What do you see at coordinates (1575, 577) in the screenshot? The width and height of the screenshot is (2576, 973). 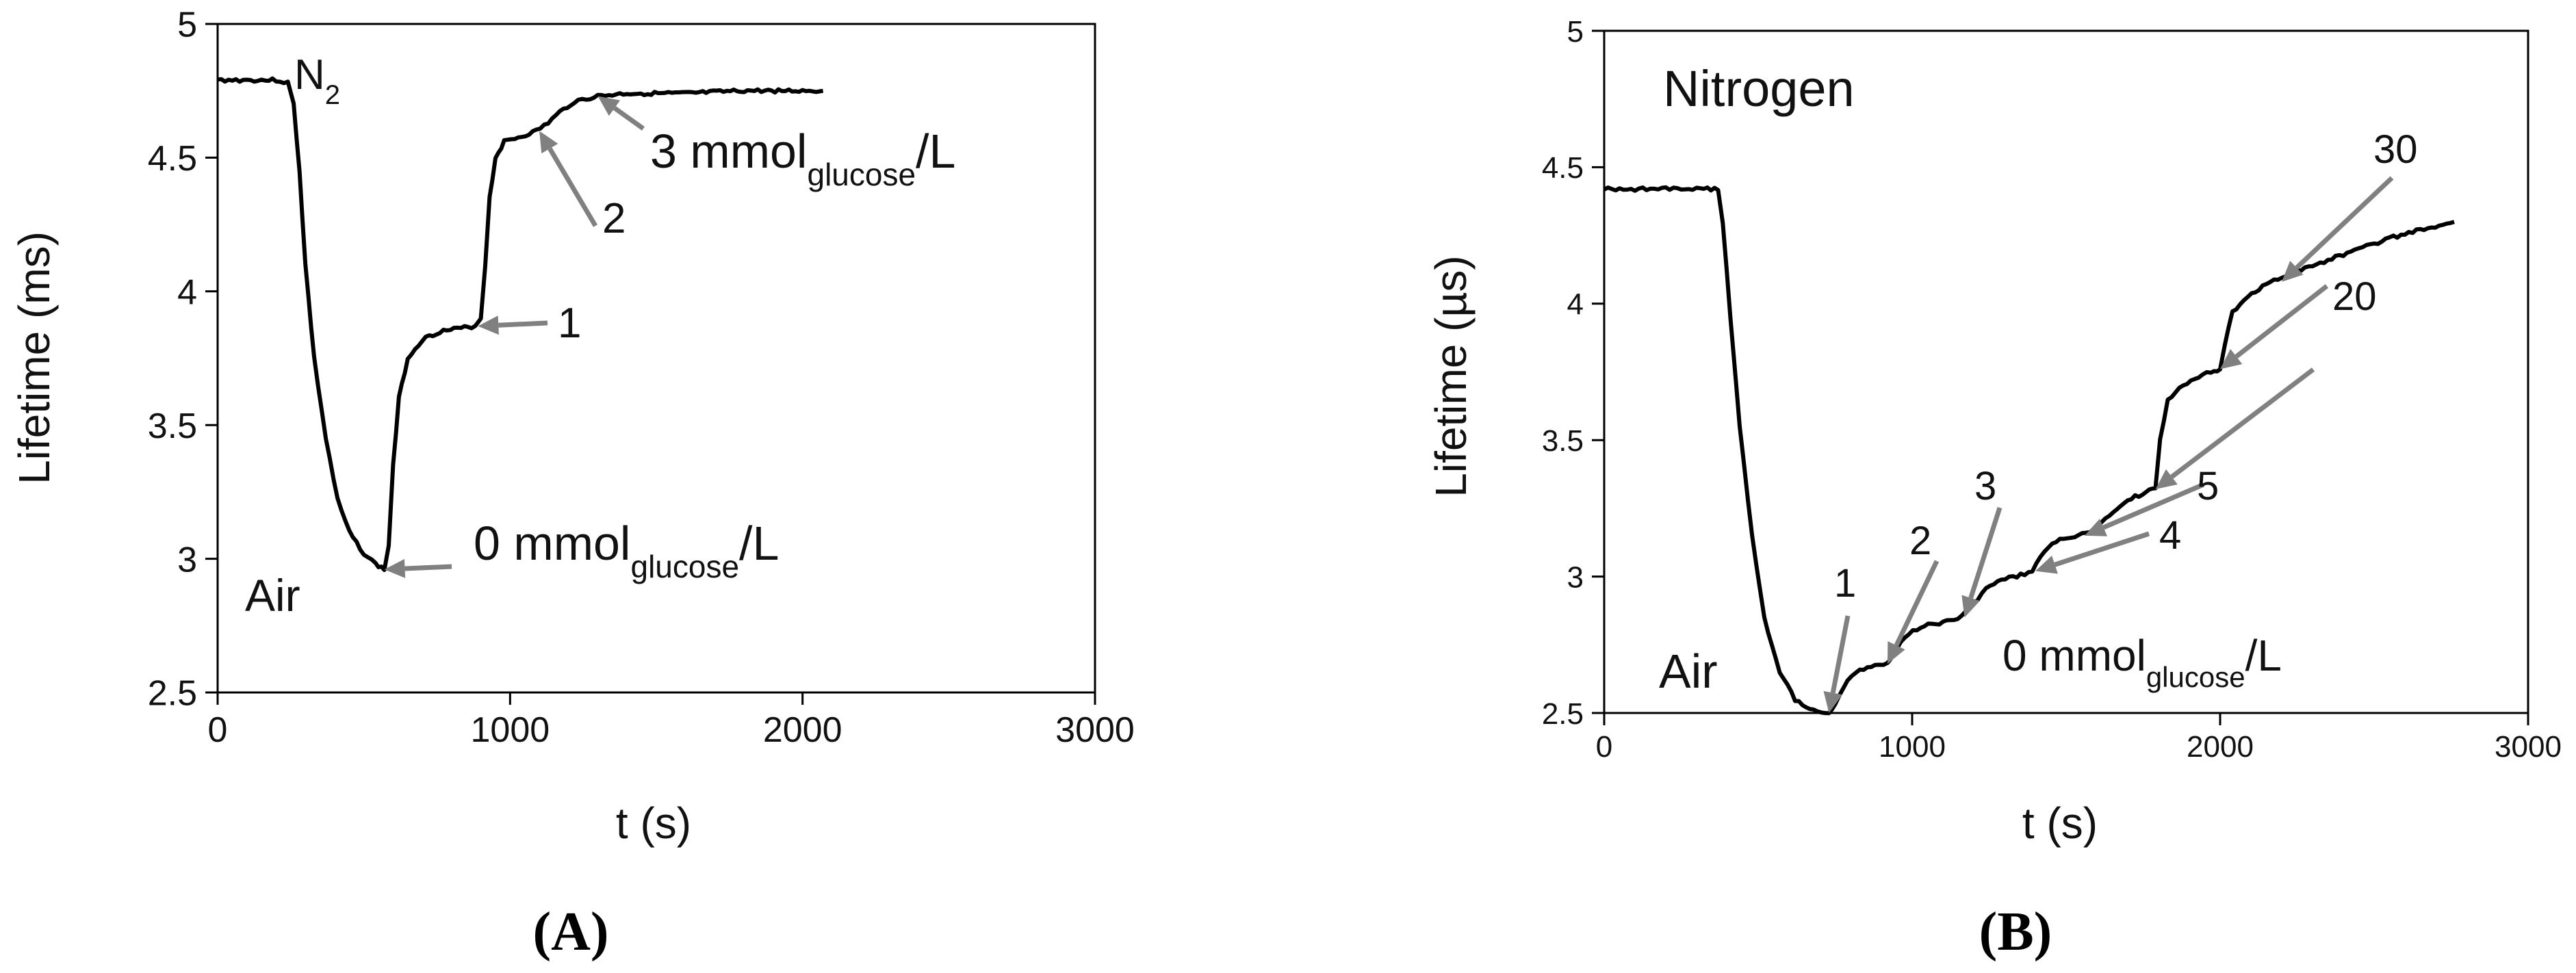 I see `panel-b-y-tick-label-1: 3` at bounding box center [1575, 577].